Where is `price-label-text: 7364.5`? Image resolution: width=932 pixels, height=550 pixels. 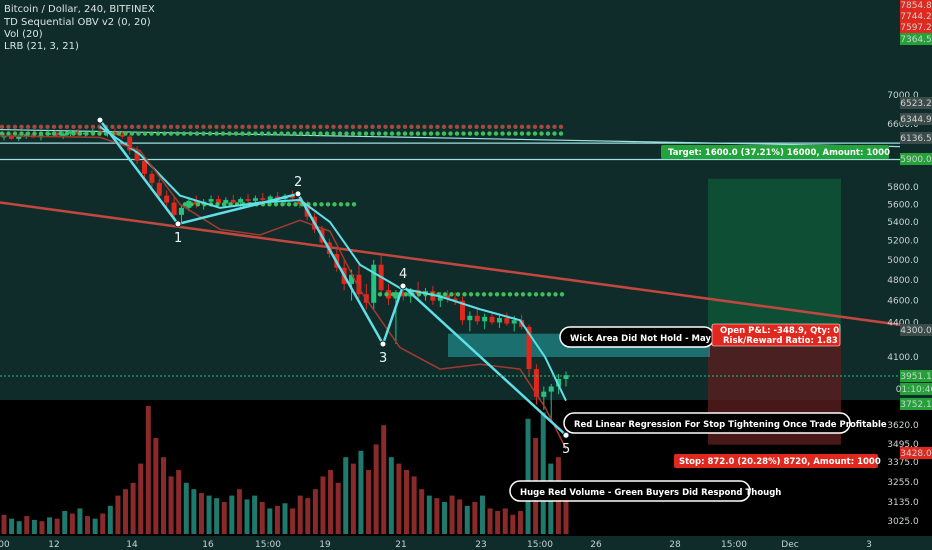
price-label-text: 7364.5 is located at coordinates (916, 40).